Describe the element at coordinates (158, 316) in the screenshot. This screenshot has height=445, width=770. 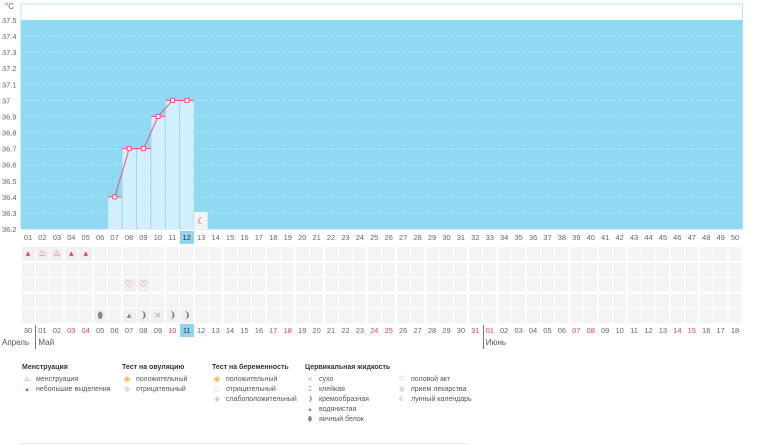
I see `dry-icon: ×` at that location.